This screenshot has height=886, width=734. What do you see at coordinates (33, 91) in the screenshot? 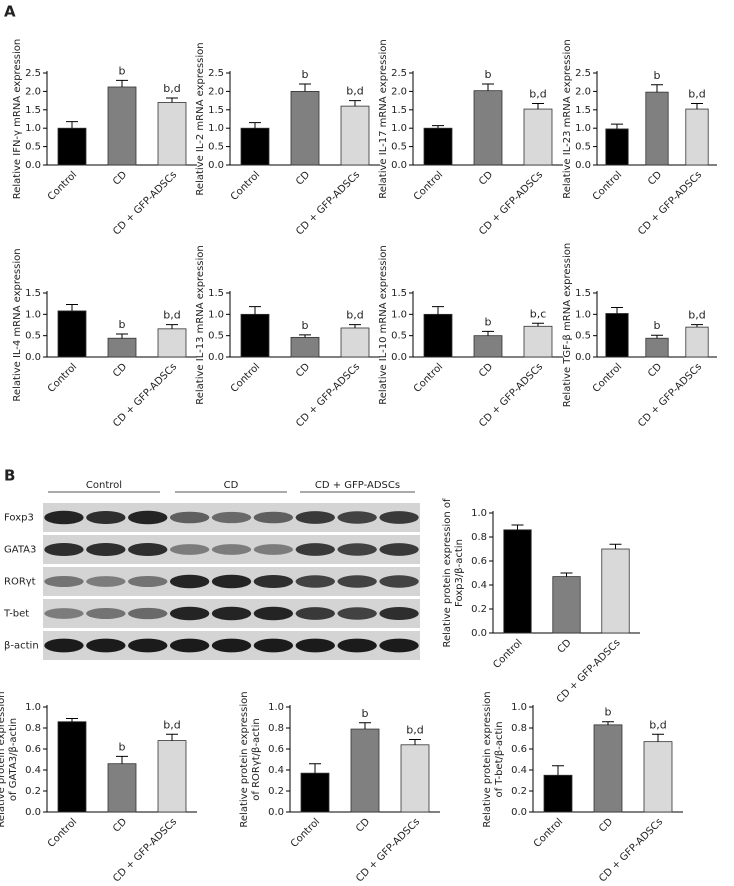
I see `y-tick-label: 2.0` at bounding box center [33, 91].